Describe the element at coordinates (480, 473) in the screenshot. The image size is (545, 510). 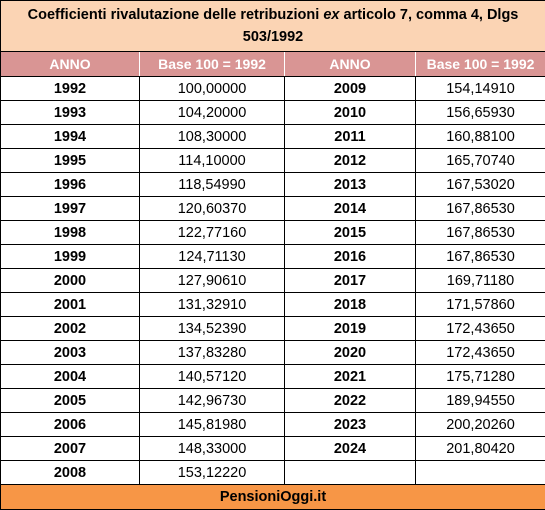
I see `value-cell-right` at that location.